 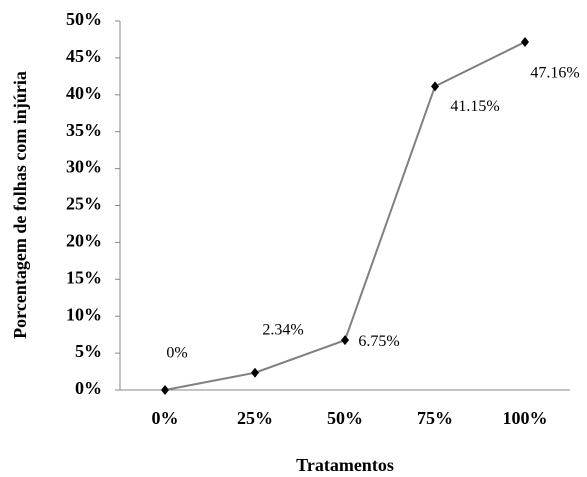 What do you see at coordinates (84, 314) in the screenshot?
I see `y-tick-label: 10%` at bounding box center [84, 314].